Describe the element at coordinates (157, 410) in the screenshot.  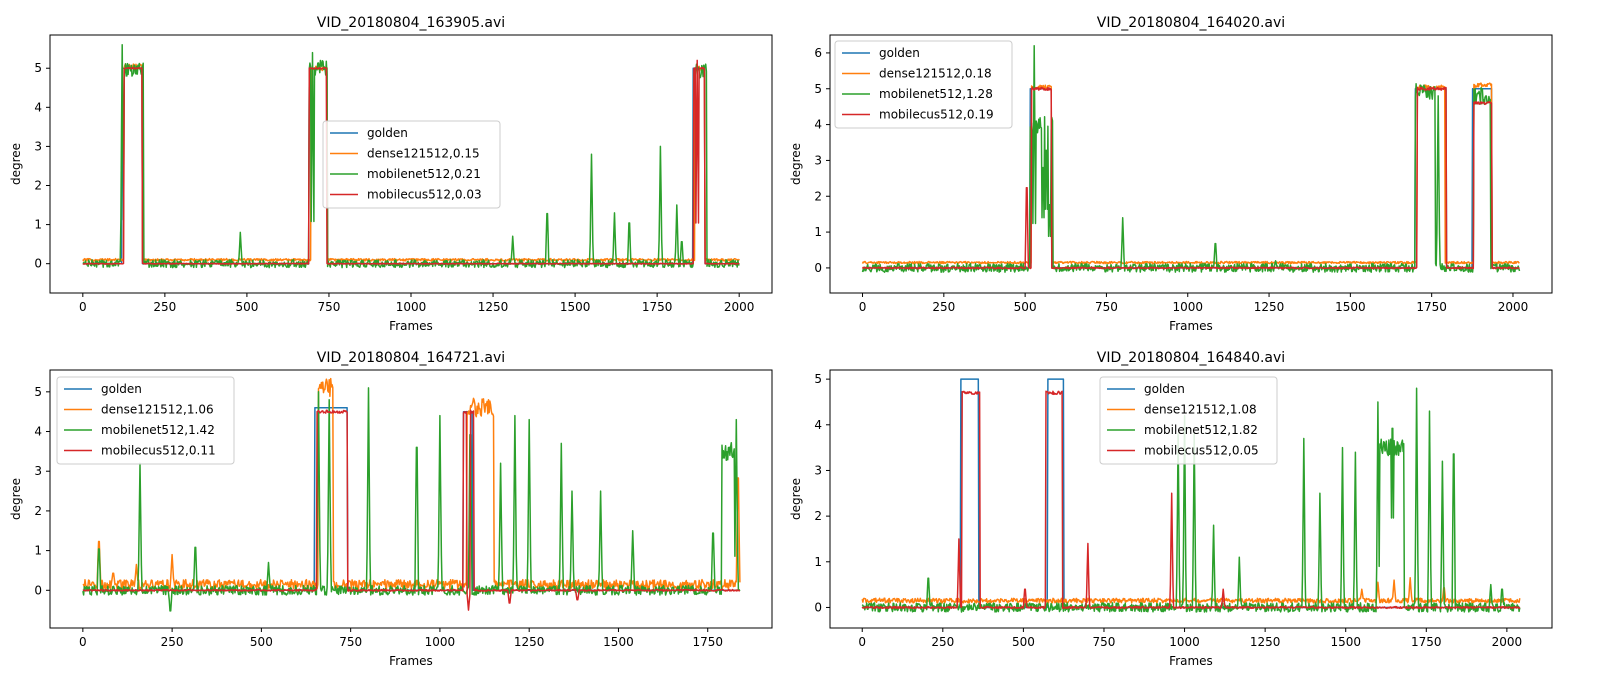
I see `legend-label-2: dense121512,1.06` at that location.